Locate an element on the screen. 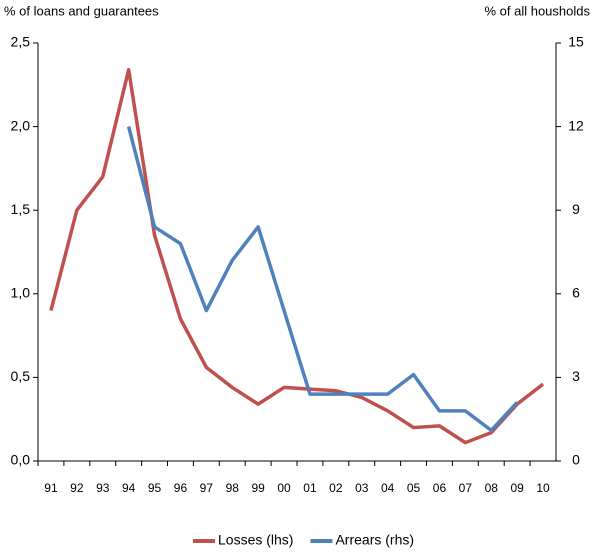 The height and width of the screenshot is (557, 594). x-tick-label: 01 is located at coordinates (310, 488).